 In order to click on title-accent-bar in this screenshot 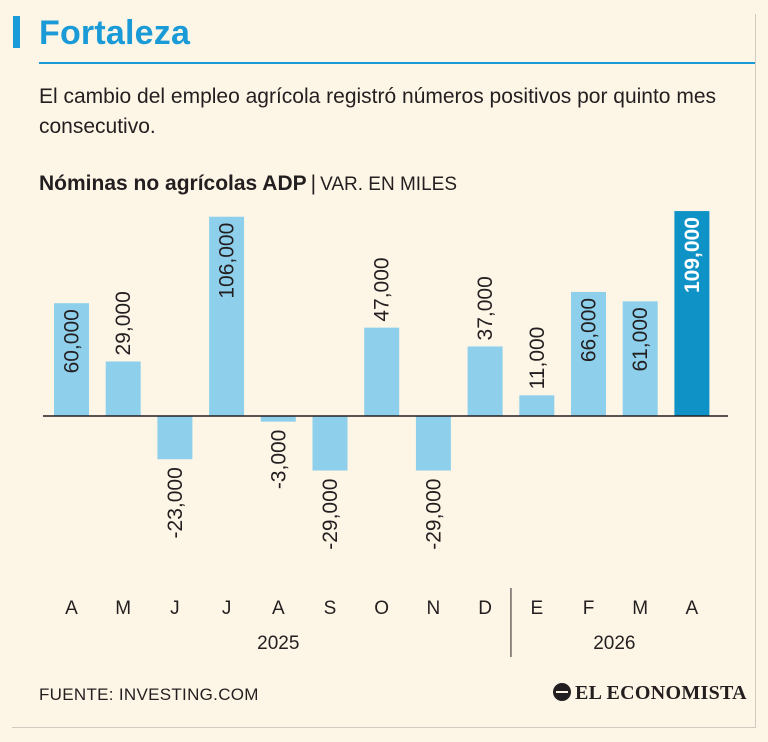, I will do `click(16, 32)`.